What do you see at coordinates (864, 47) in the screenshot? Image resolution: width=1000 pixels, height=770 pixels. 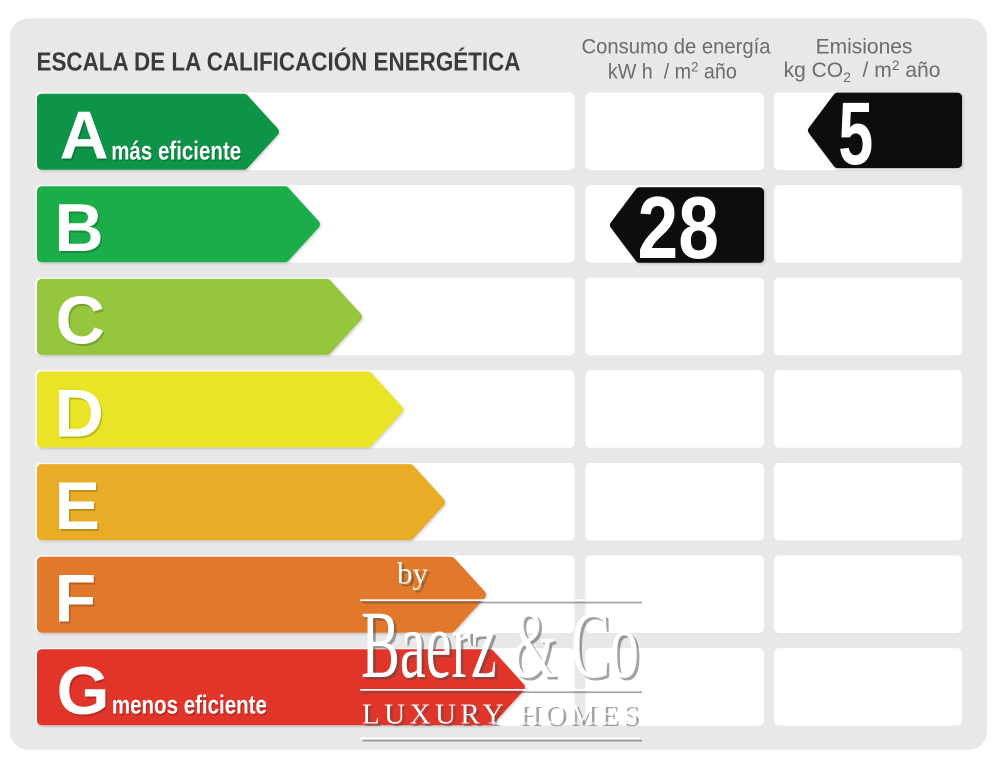 I see `svg-text: Emisiones` at bounding box center [864, 47].